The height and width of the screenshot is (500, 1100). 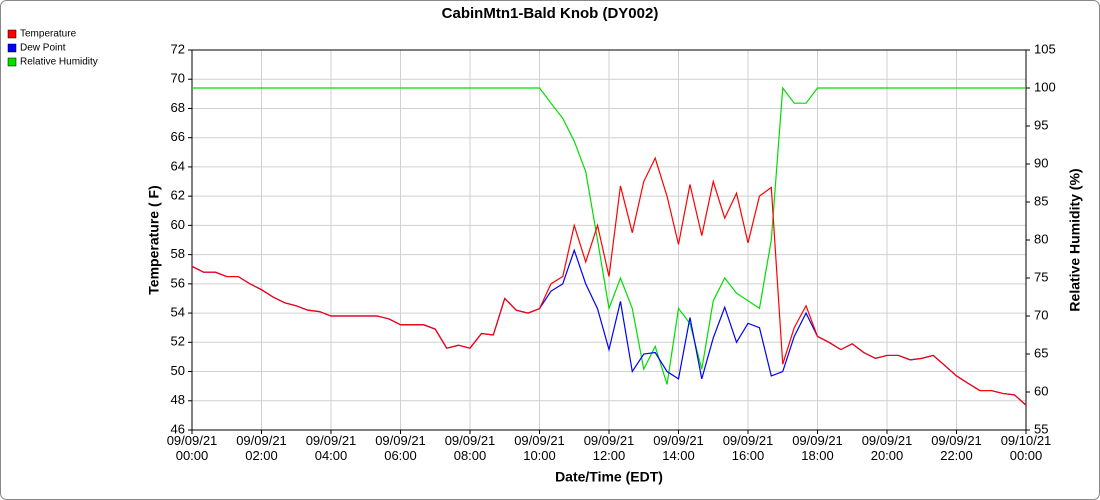 I want to click on x-tick-label: 09/09/21 14:00, so click(x=678, y=448).